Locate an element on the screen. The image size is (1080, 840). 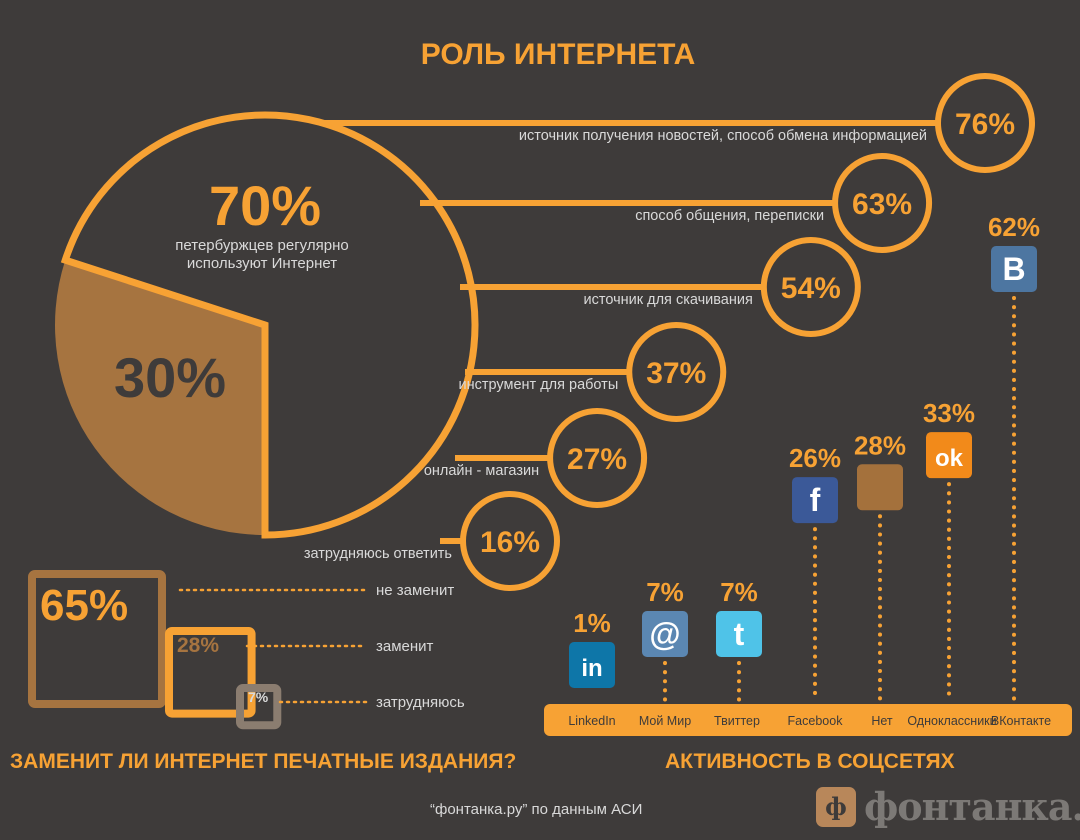
role-category-label: онлайн - магазин is located at coordinates (481, 471).